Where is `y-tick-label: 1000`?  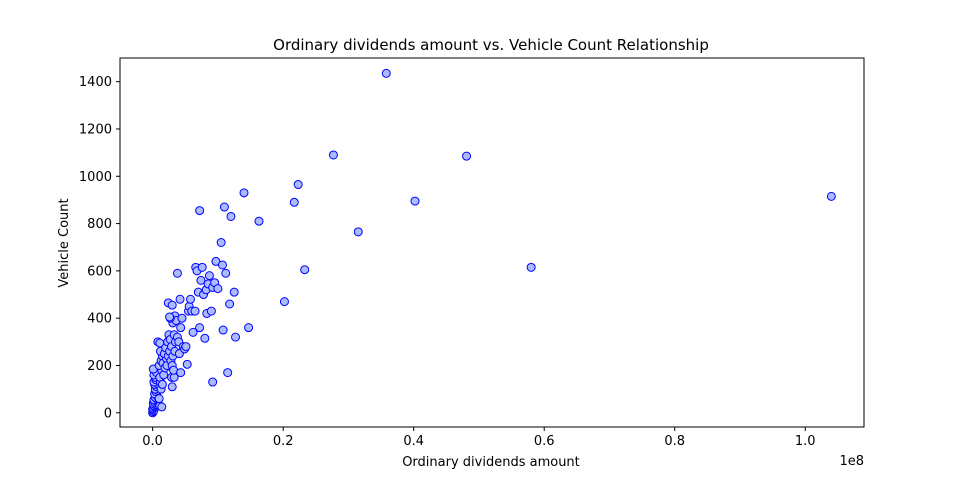 y-tick-label: 1000 is located at coordinates (95, 177).